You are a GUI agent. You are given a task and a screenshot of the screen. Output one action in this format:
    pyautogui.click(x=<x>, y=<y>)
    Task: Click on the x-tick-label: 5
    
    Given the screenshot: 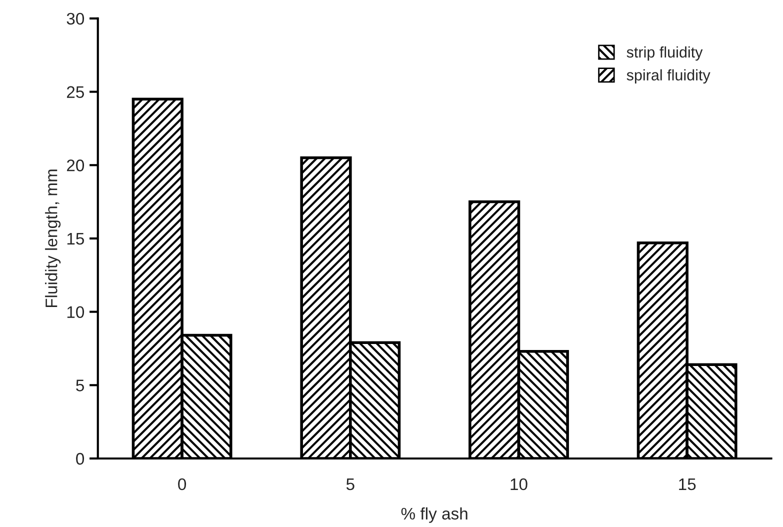 What is the action you would take?
    pyautogui.click(x=350, y=484)
    